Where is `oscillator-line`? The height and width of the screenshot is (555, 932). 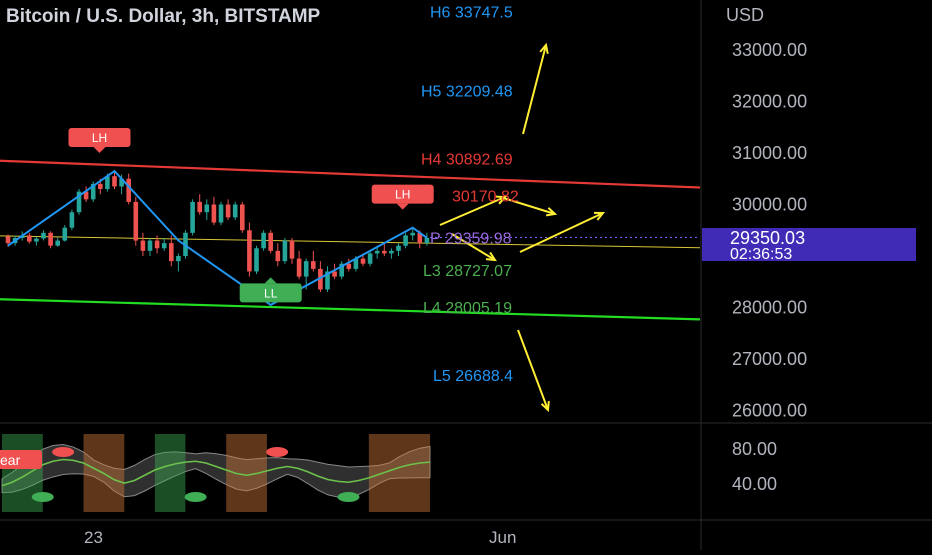
oscillator-line is located at coordinates (216, 472).